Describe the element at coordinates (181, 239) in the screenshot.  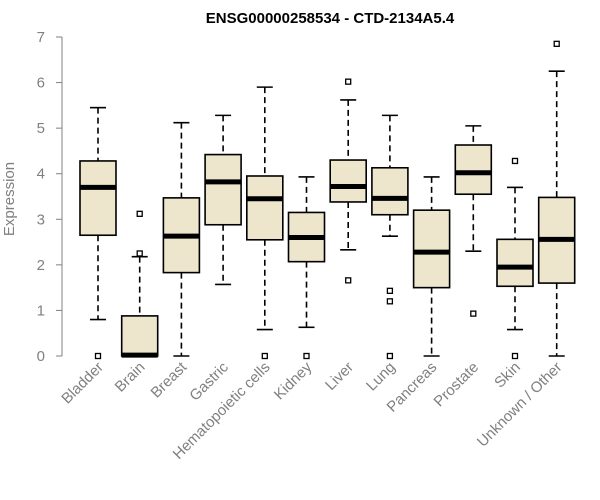
I see `box-breast` at that location.